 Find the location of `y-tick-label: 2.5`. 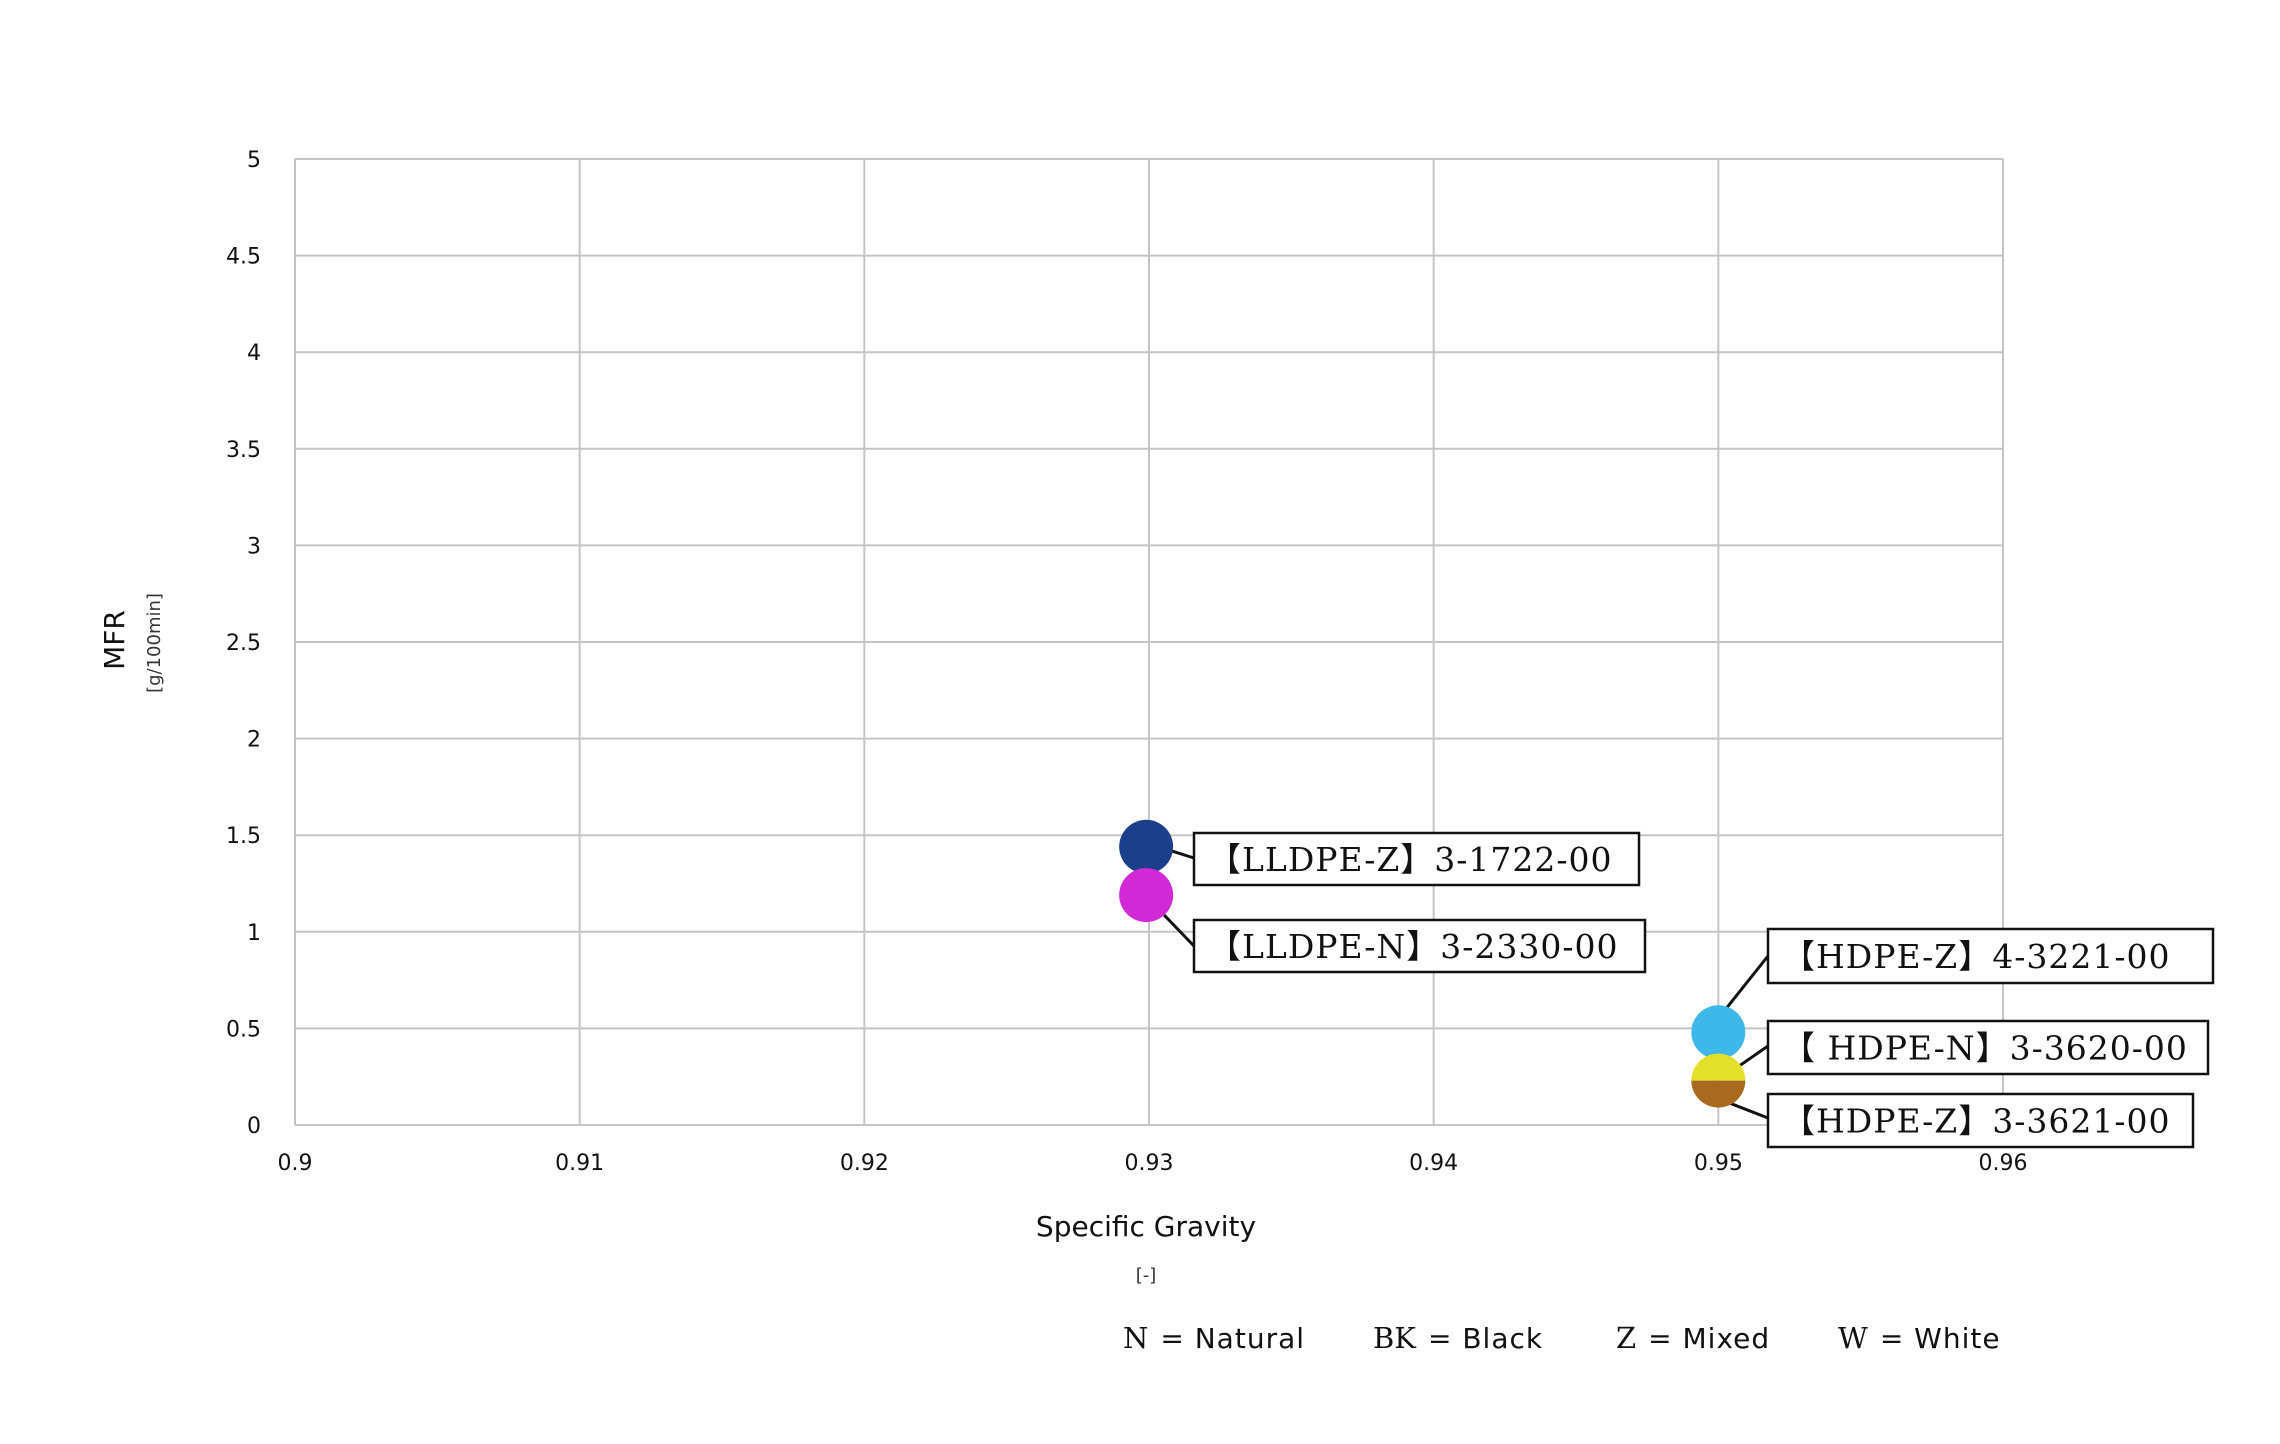

y-tick-label: 2.5 is located at coordinates (243, 643).